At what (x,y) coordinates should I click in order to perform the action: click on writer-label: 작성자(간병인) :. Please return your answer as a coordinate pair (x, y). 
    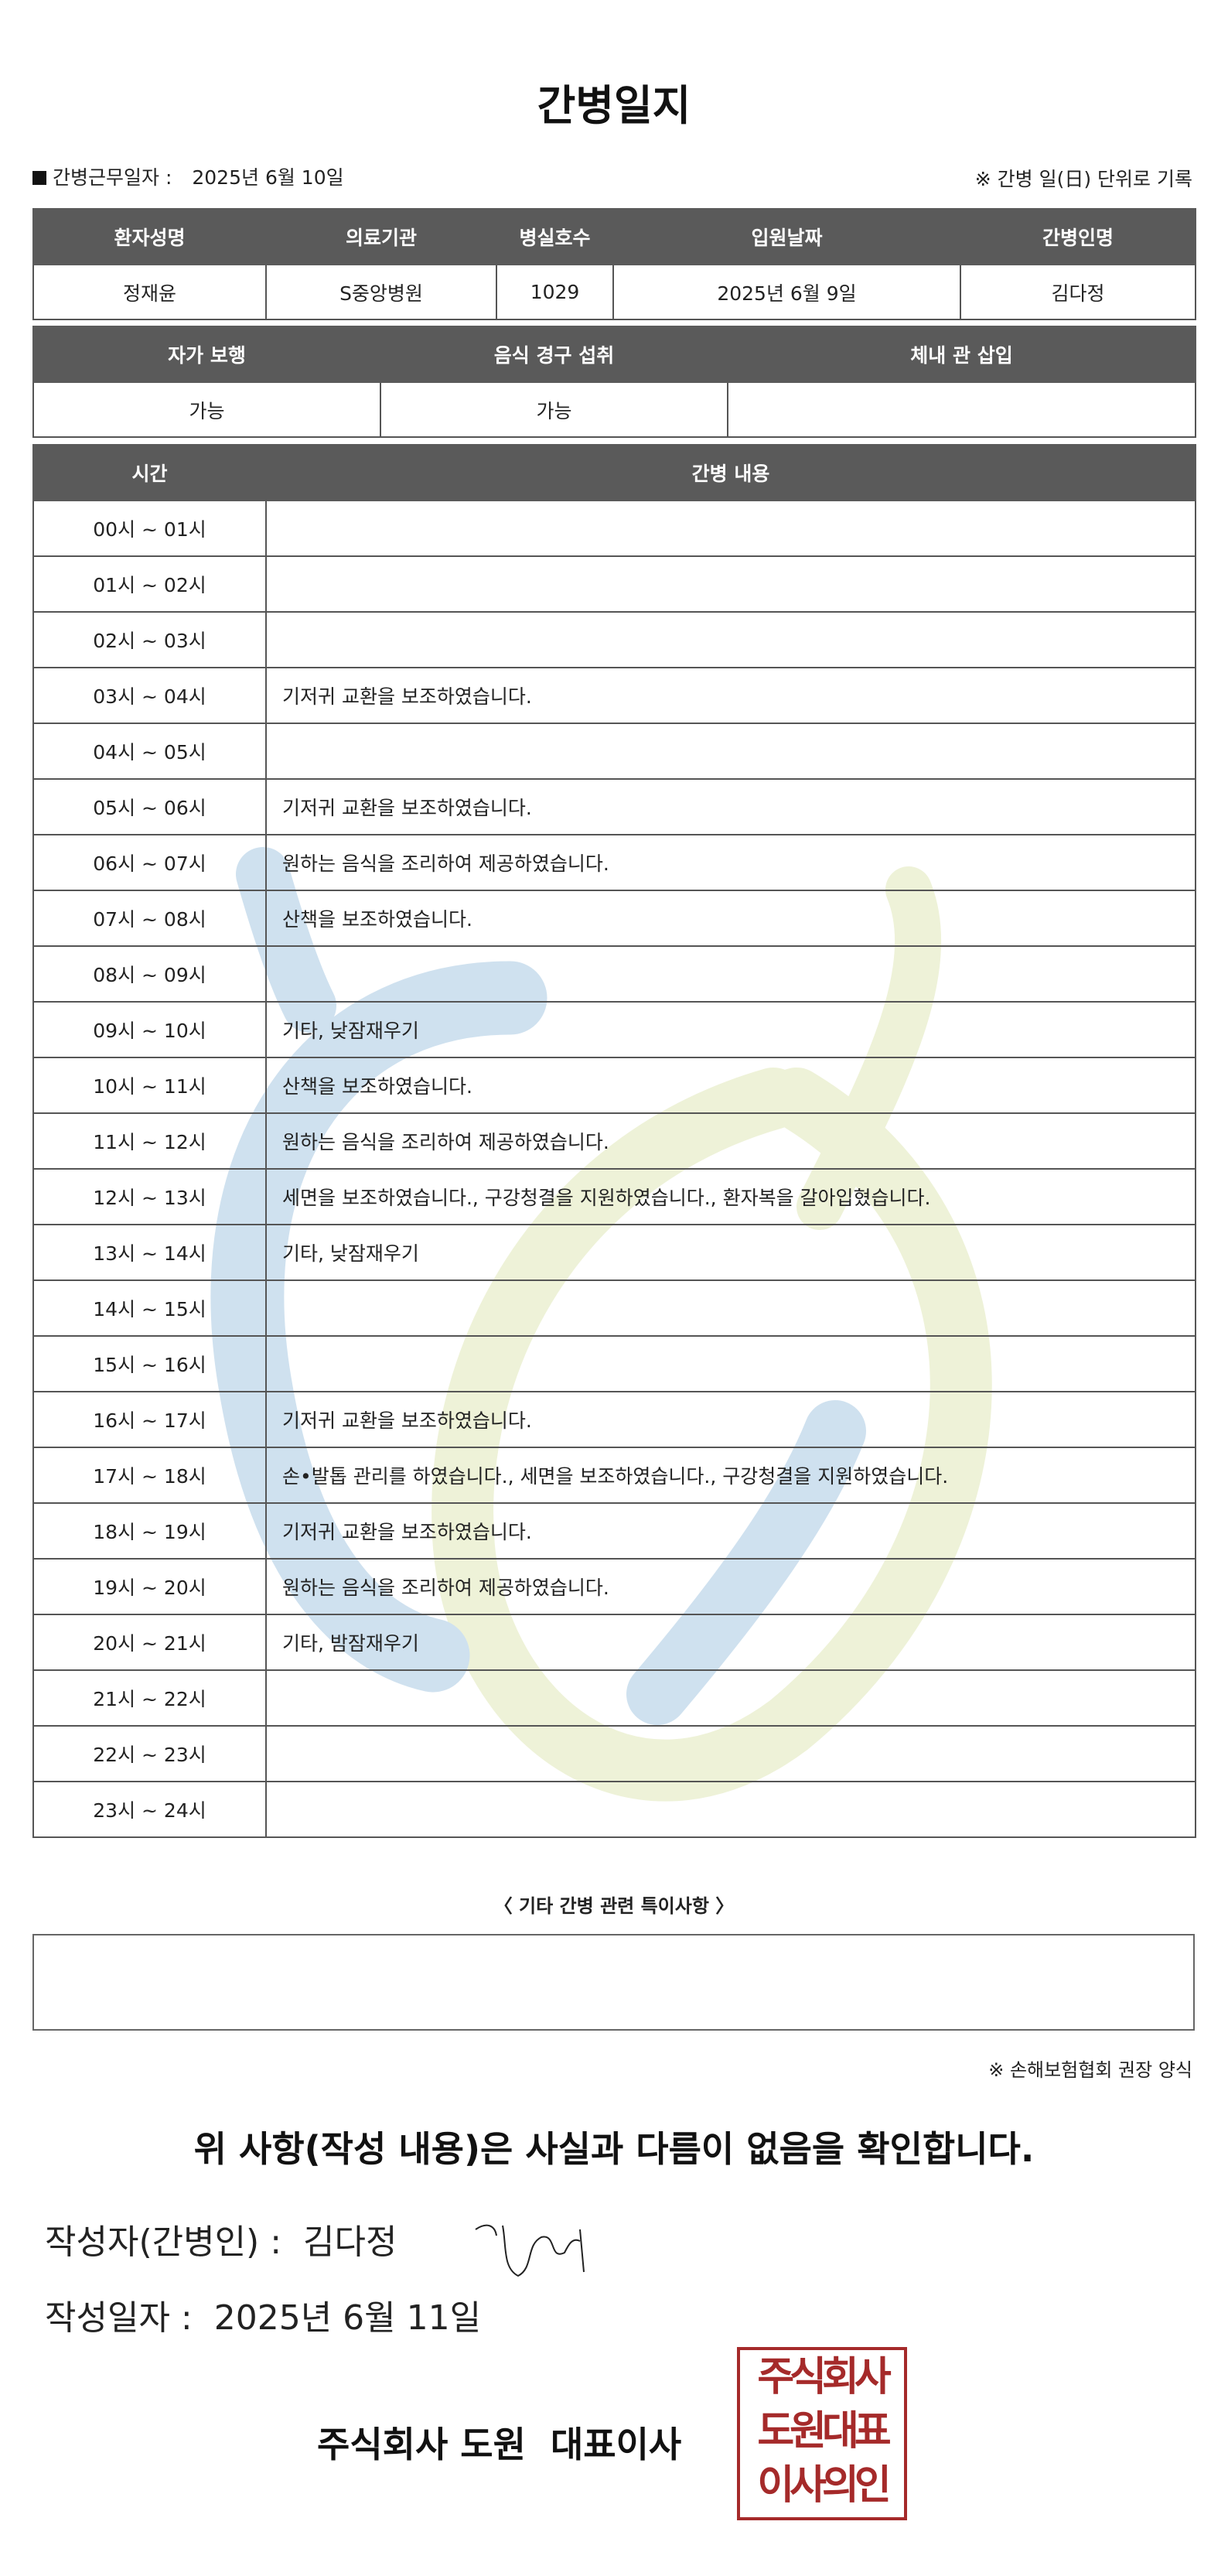
    Looking at the image, I should click on (163, 2242).